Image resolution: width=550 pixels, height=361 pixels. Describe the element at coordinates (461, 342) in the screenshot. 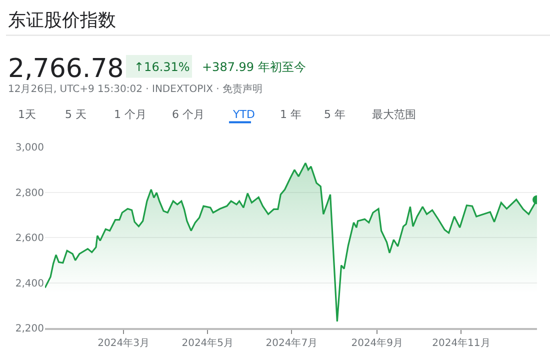

I see `x-tick-label: 2024年11月` at that location.